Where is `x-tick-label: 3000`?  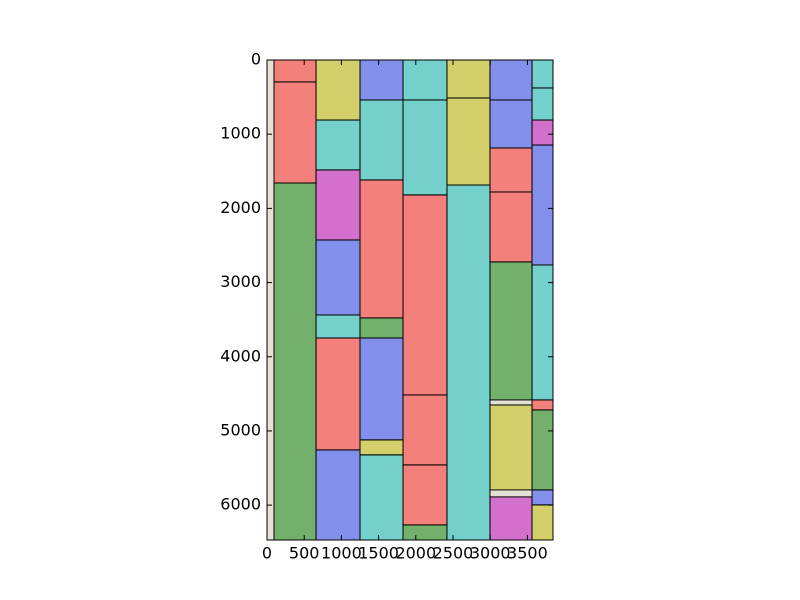
x-tick-label: 3000 is located at coordinates (490, 553).